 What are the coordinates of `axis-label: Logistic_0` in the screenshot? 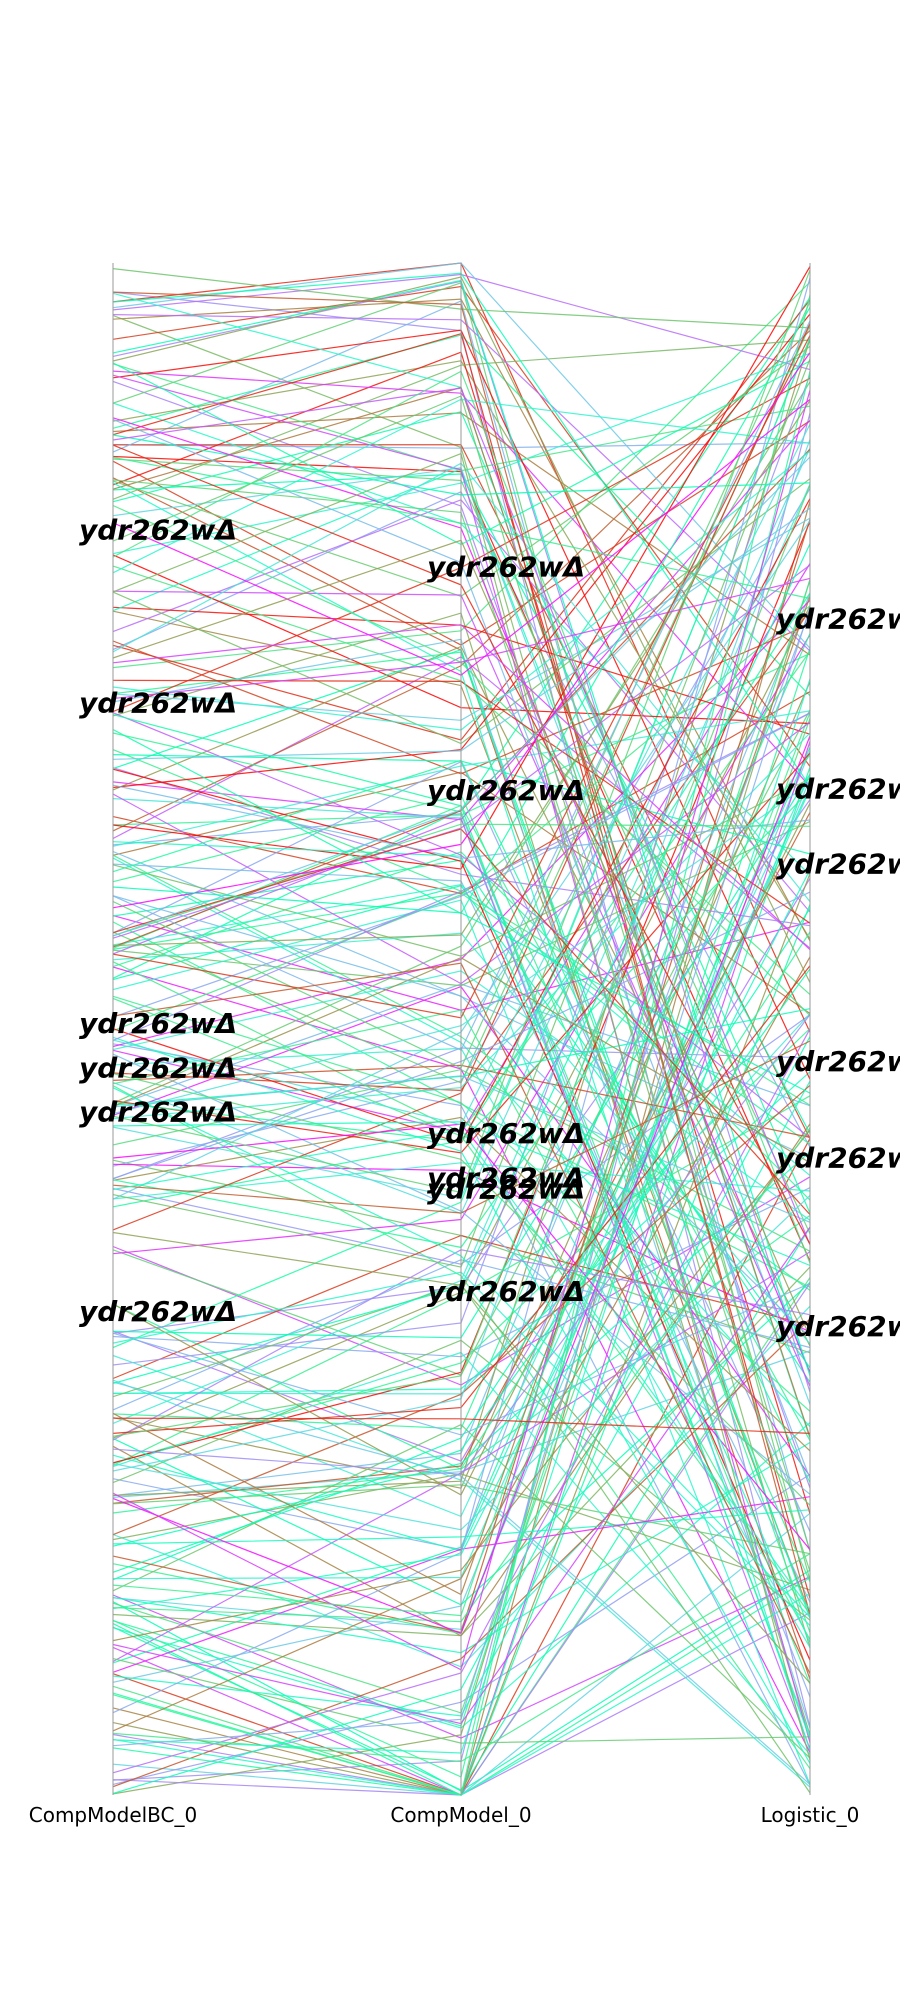 It's located at (810, 1815).